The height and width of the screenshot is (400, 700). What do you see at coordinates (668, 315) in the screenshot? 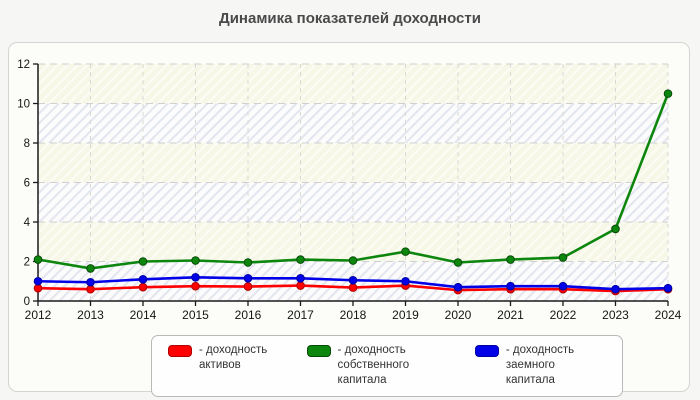
I see `svg-text: 2024` at bounding box center [668, 315].